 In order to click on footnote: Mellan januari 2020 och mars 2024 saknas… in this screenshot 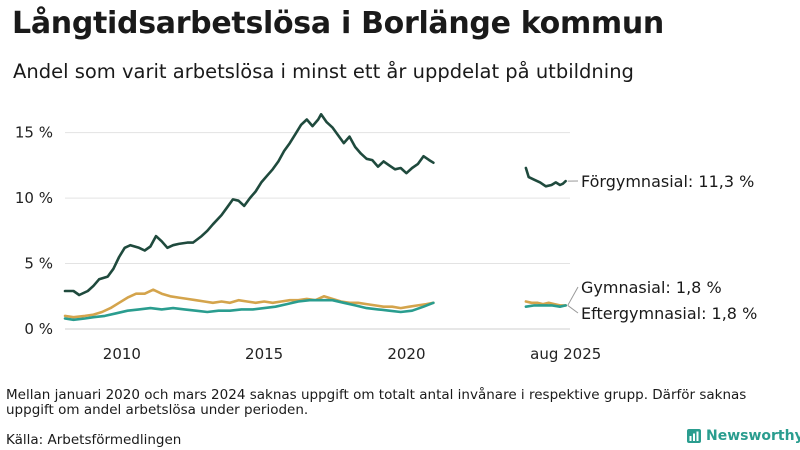, I will do `click(376, 402)`.